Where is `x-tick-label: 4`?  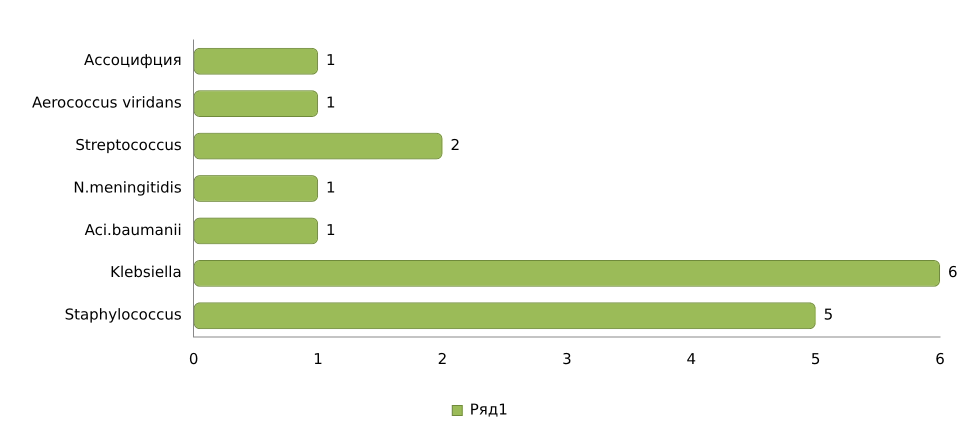 x-tick-label: 4 is located at coordinates (691, 359).